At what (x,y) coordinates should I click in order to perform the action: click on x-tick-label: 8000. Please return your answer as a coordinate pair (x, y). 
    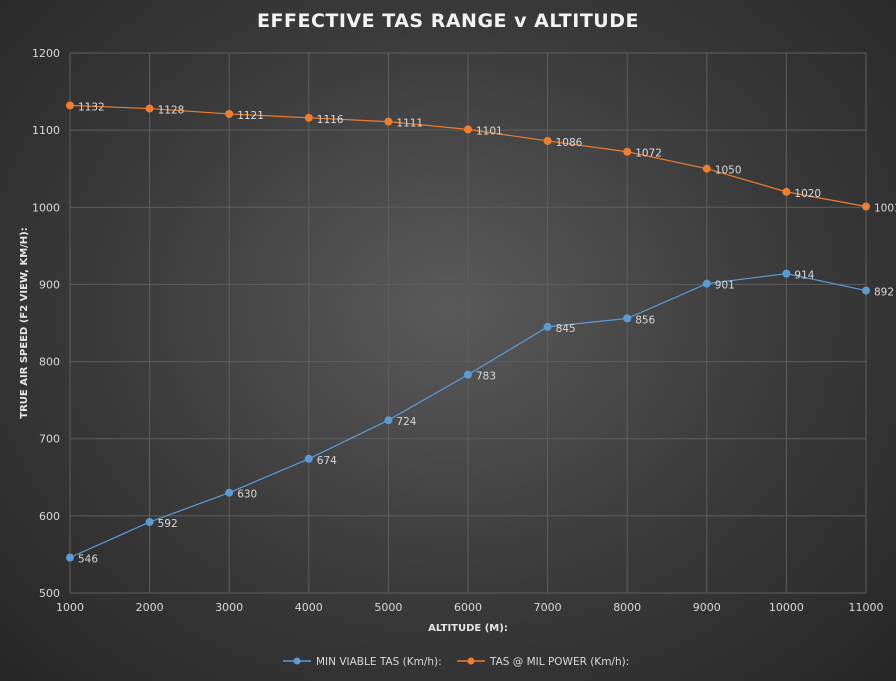
    Looking at the image, I should click on (627, 607).